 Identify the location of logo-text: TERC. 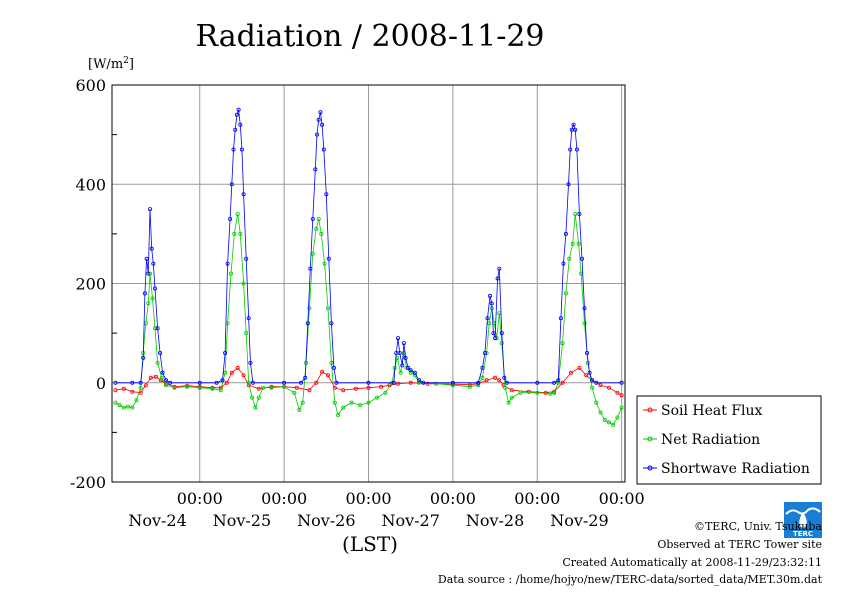
(803, 534).